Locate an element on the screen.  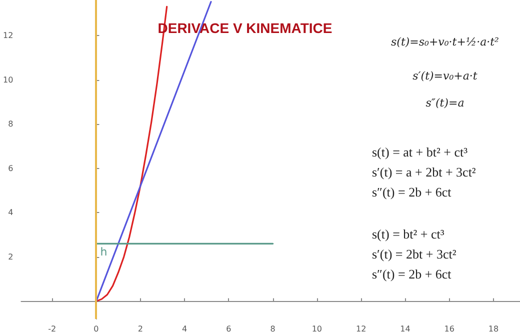
x-tick-label: 14 is located at coordinates (405, 328).